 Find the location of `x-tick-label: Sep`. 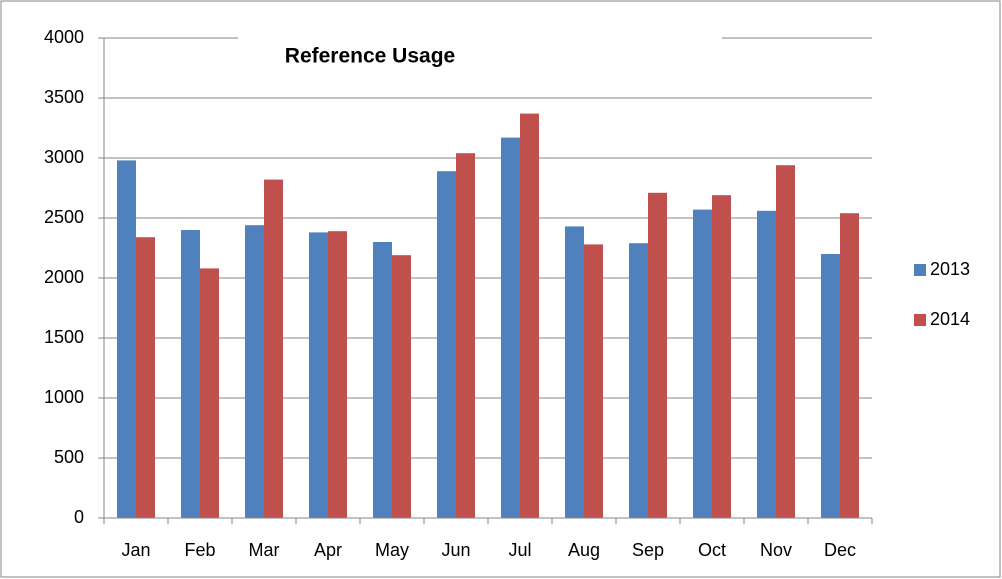

x-tick-label: Sep is located at coordinates (648, 550).